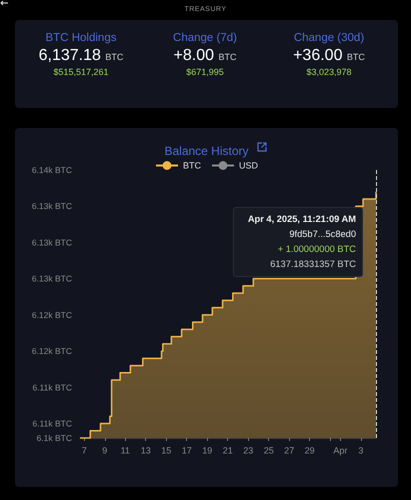  What do you see at coordinates (316, 249) in the screenshot?
I see `annotation: + 1.00000000 BTC` at bounding box center [316, 249].